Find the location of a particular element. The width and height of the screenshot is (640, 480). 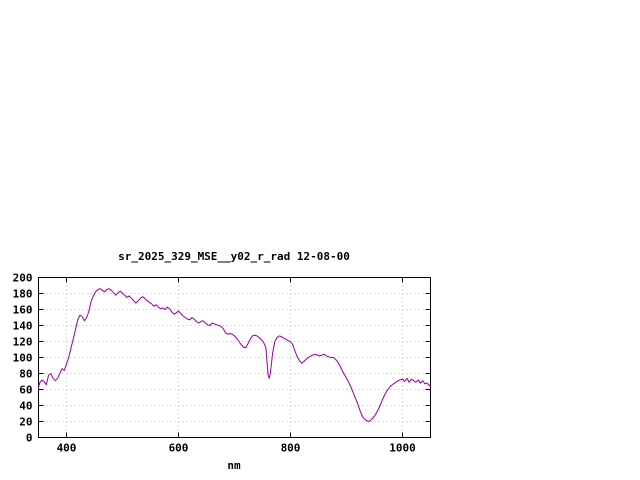

y-tick-label: 80 is located at coordinates (25, 374).